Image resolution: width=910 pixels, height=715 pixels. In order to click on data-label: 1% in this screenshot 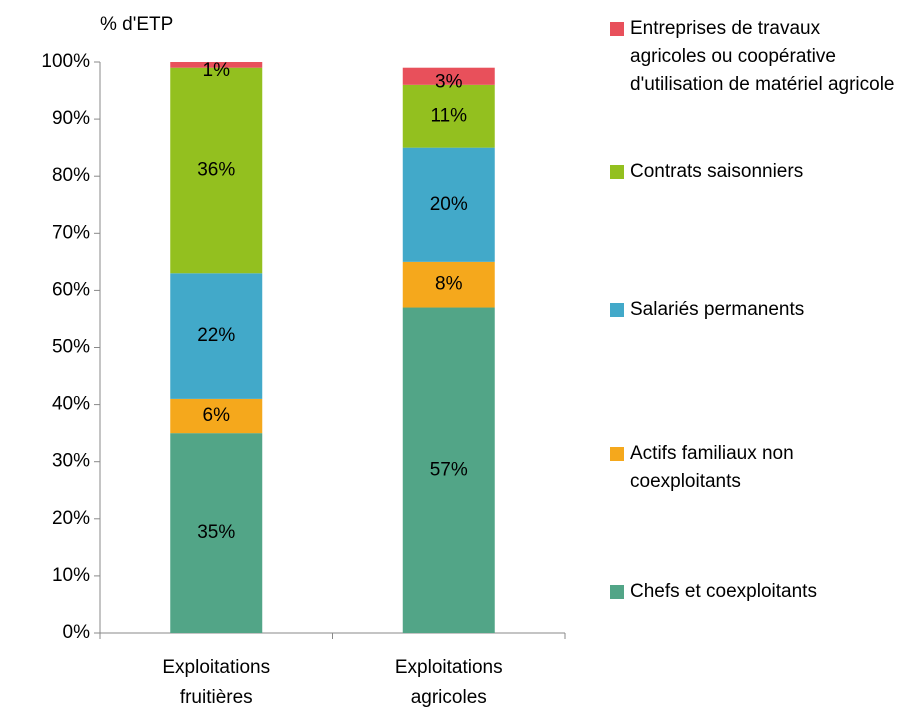, I will do `click(217, 70)`.